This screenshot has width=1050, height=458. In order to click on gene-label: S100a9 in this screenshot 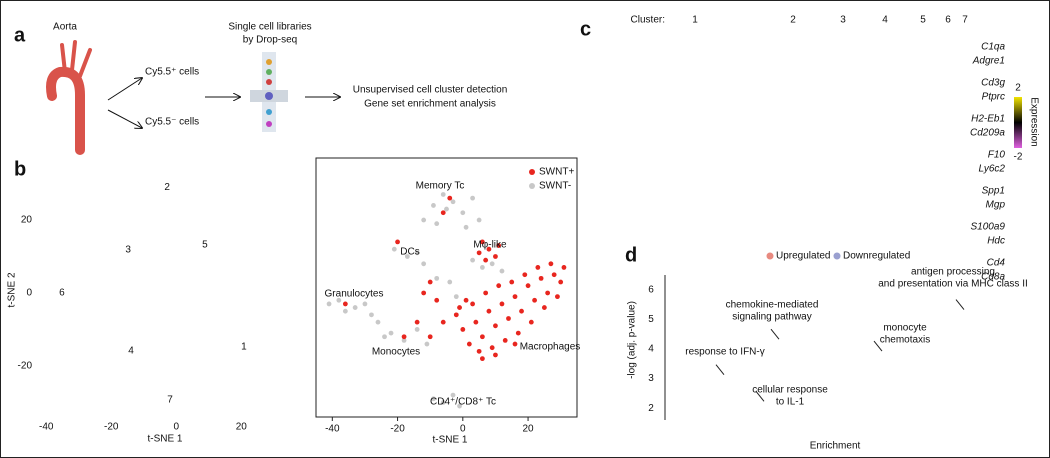, I will do `click(988, 227)`.